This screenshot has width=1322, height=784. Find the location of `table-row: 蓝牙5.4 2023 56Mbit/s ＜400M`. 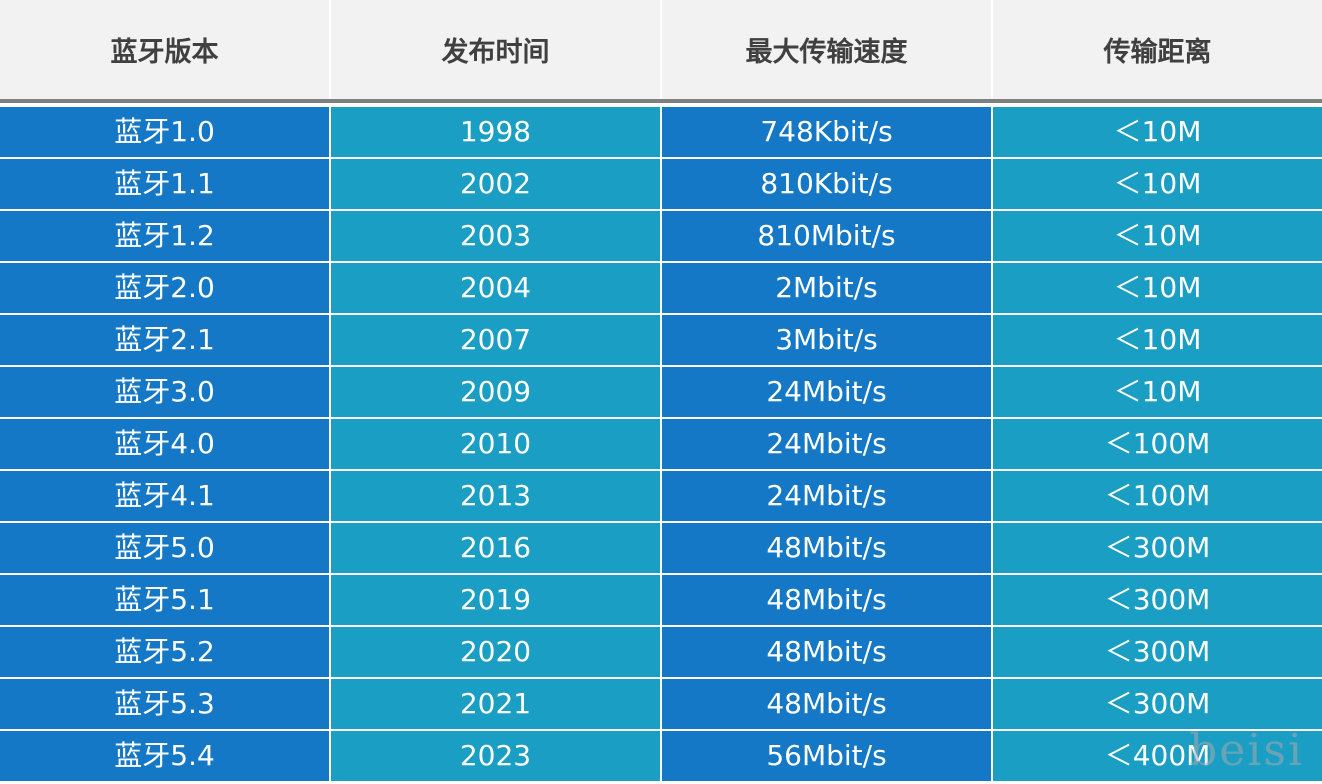

table-row: 蓝牙5.4 2023 56Mbit/s ＜400M is located at coordinates (661, 757).